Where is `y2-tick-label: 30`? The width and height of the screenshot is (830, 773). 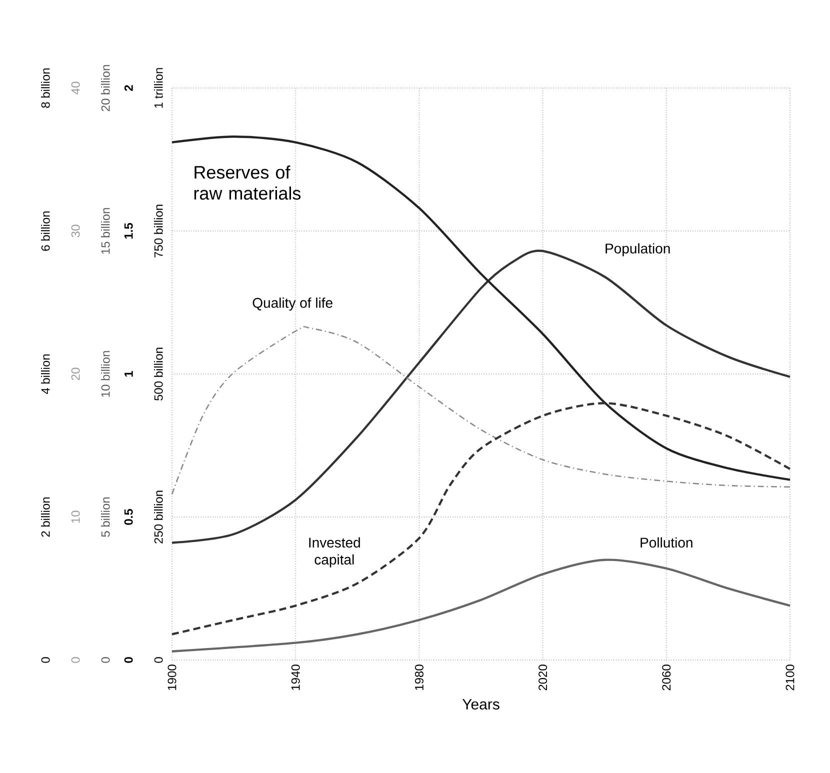 y2-tick-label: 30 is located at coordinates (75, 231).